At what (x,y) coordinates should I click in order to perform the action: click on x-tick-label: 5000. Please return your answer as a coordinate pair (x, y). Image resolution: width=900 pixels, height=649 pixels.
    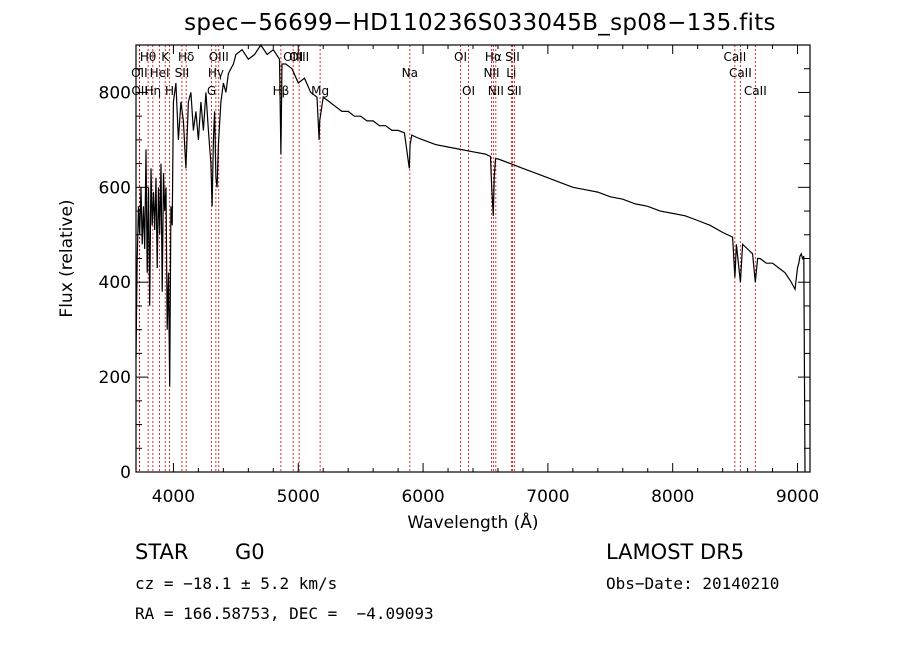
    Looking at the image, I should click on (298, 497).